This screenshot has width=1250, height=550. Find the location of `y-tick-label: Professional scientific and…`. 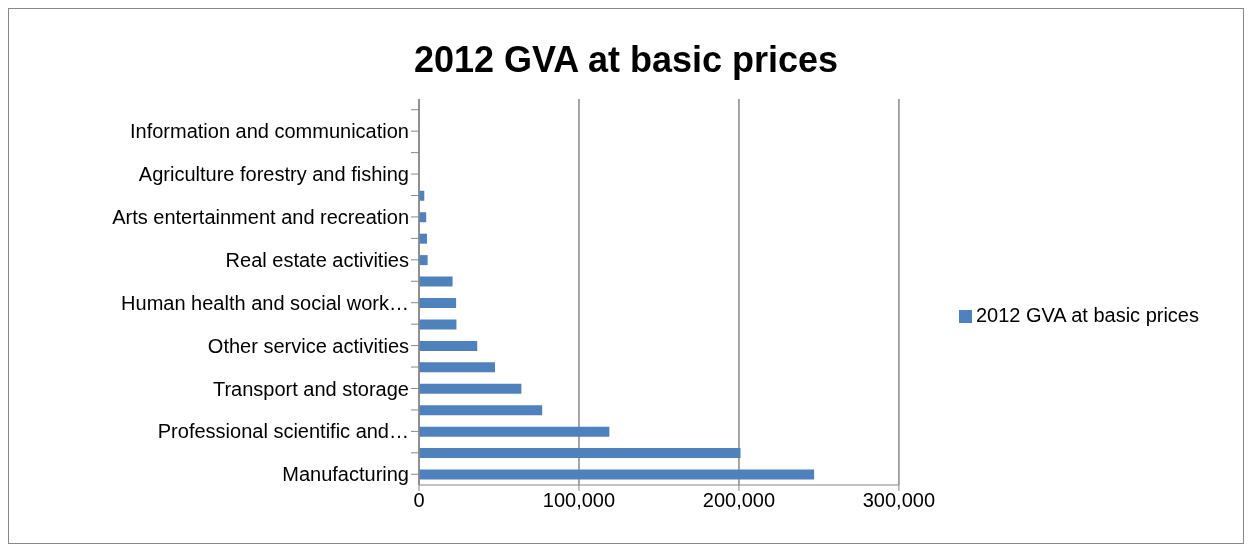

y-tick-label: Professional scientific and… is located at coordinates (283, 431).